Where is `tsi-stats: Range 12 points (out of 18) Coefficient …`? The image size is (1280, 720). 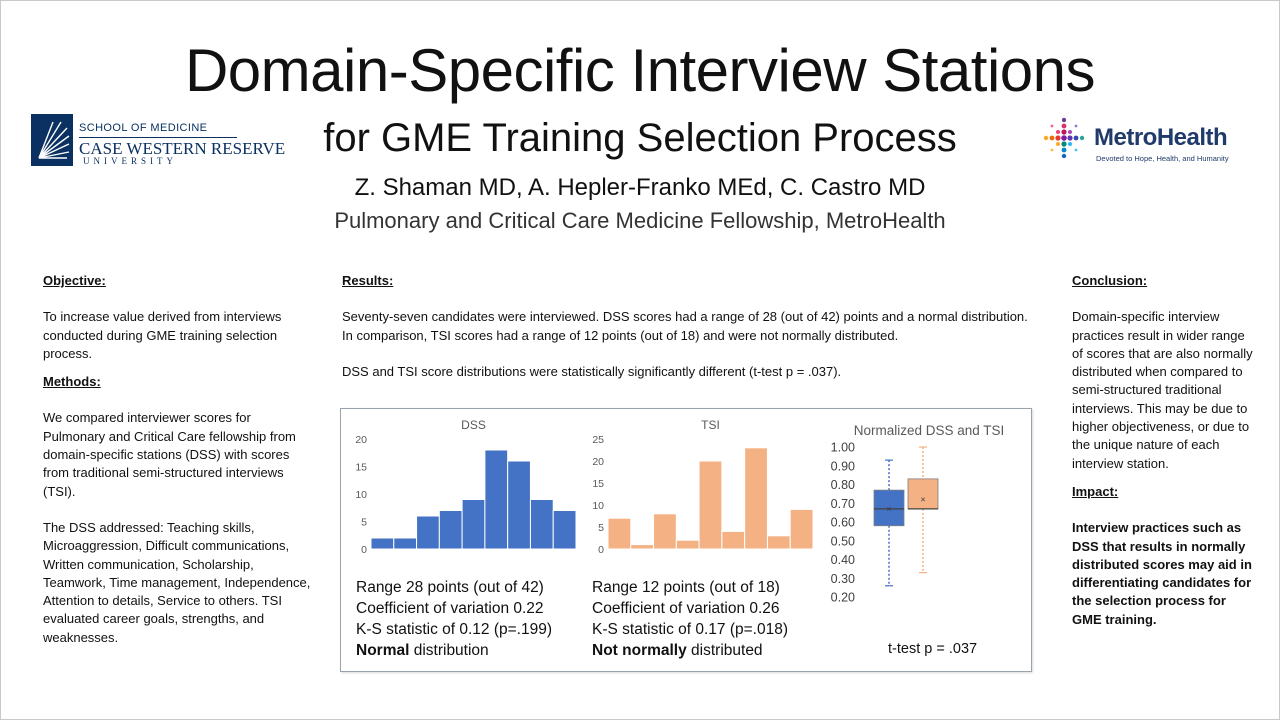 tsi-stats: Range 12 points (out of 18) Coefficient … is located at coordinates (690, 619).